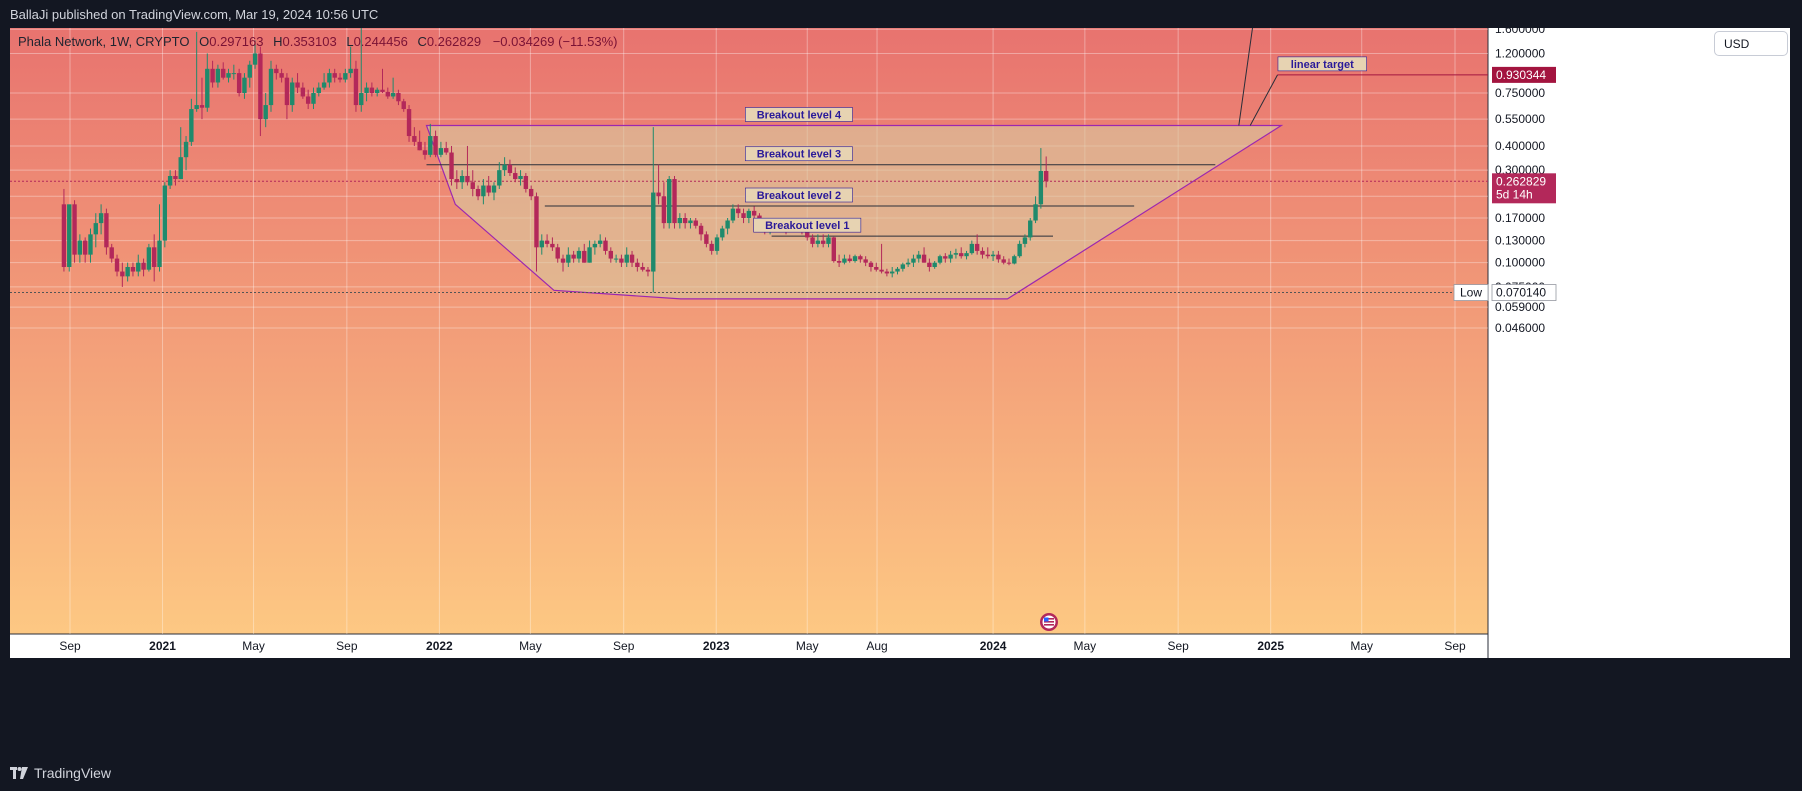 The width and height of the screenshot is (1802, 791). What do you see at coordinates (439, 646) in the screenshot?
I see `time-tick-label: 2022` at bounding box center [439, 646].